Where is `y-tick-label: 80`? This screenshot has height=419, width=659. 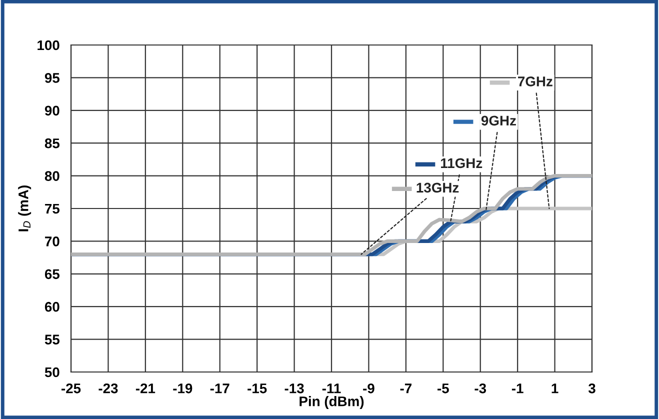 y-tick-label: 80 is located at coordinates (52, 176).